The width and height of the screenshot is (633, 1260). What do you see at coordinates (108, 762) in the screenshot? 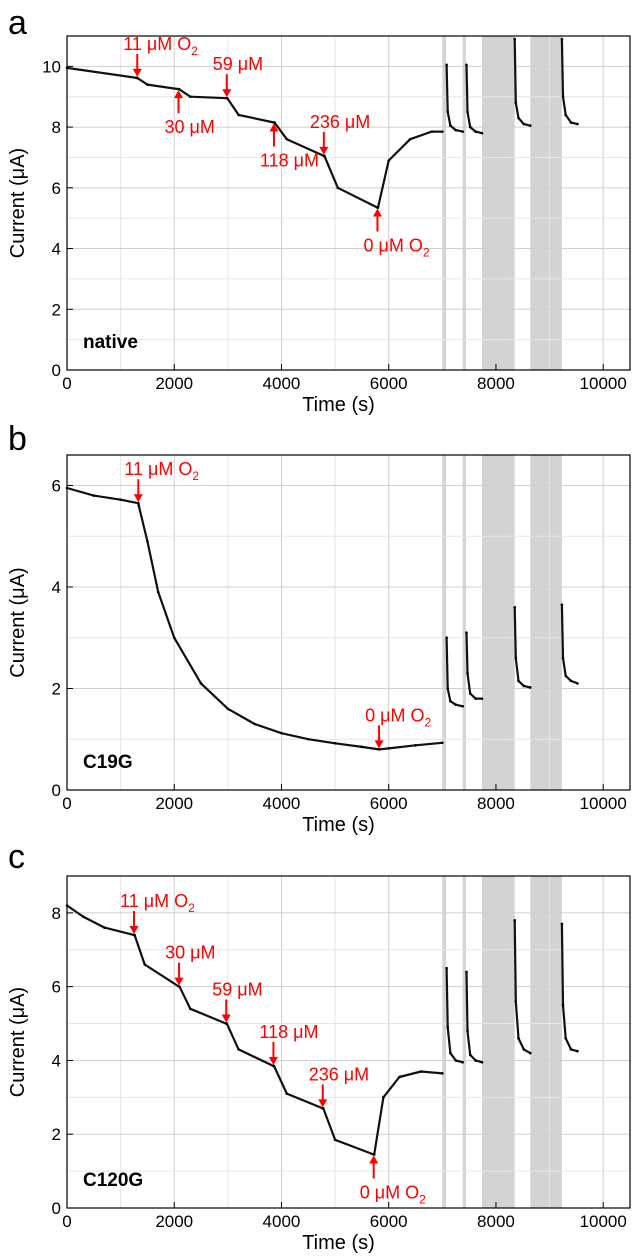
I see `sample-label: C19G` at bounding box center [108, 762].